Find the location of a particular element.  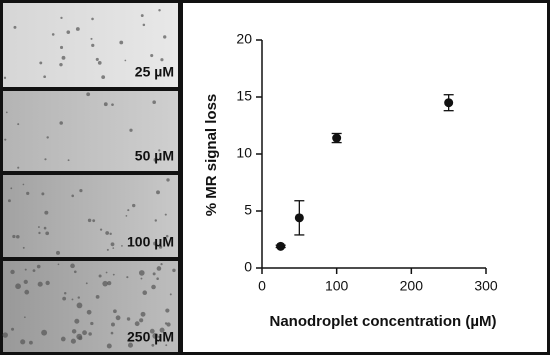

panel-label: 50 µM is located at coordinates (154, 156).